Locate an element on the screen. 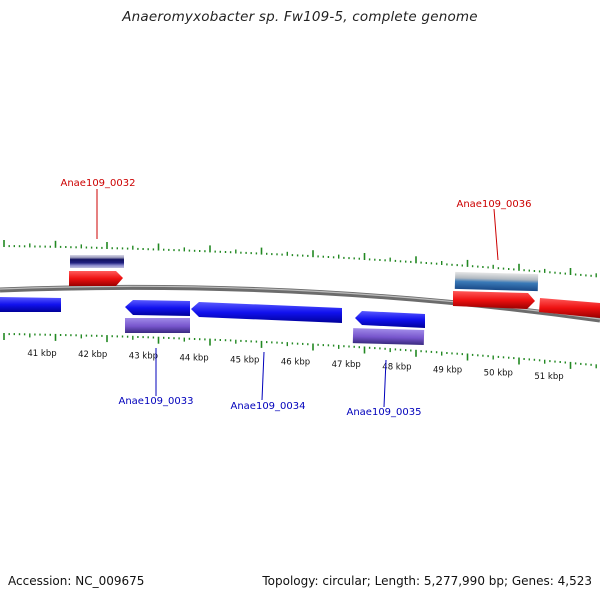 Image resolution: width=600 pixels, height=600 pixels. kbp-label: 49 kbp is located at coordinates (447, 371).